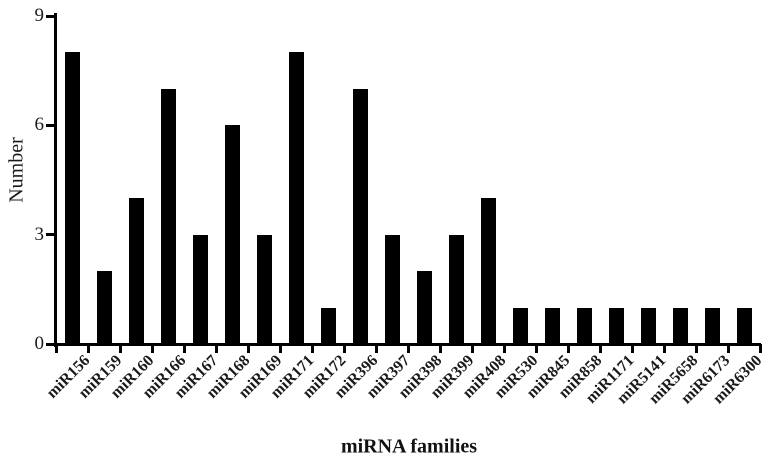 The height and width of the screenshot is (465, 771). Describe the element at coordinates (39, 125) in the screenshot. I see `y-tick-label: 6` at that location.